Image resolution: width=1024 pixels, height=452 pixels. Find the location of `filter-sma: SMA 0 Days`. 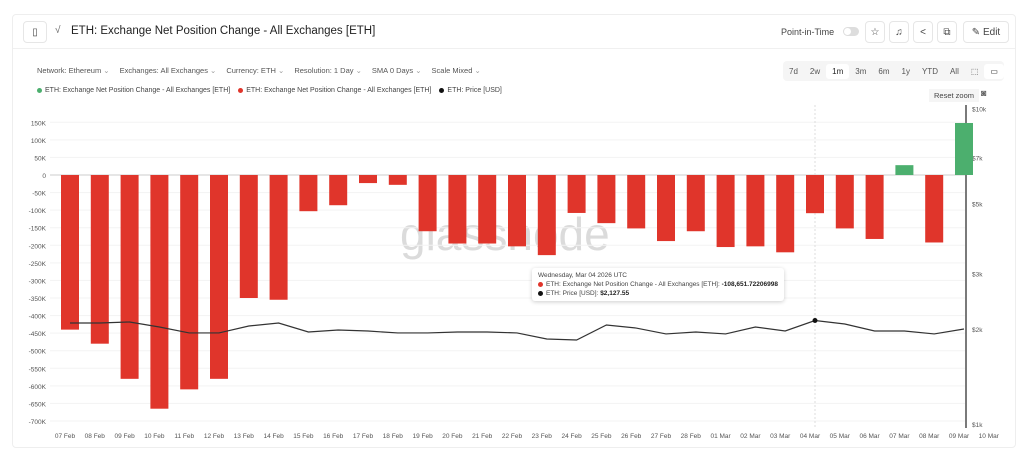

filter-sma: SMA 0 Days is located at coordinates (397, 70).